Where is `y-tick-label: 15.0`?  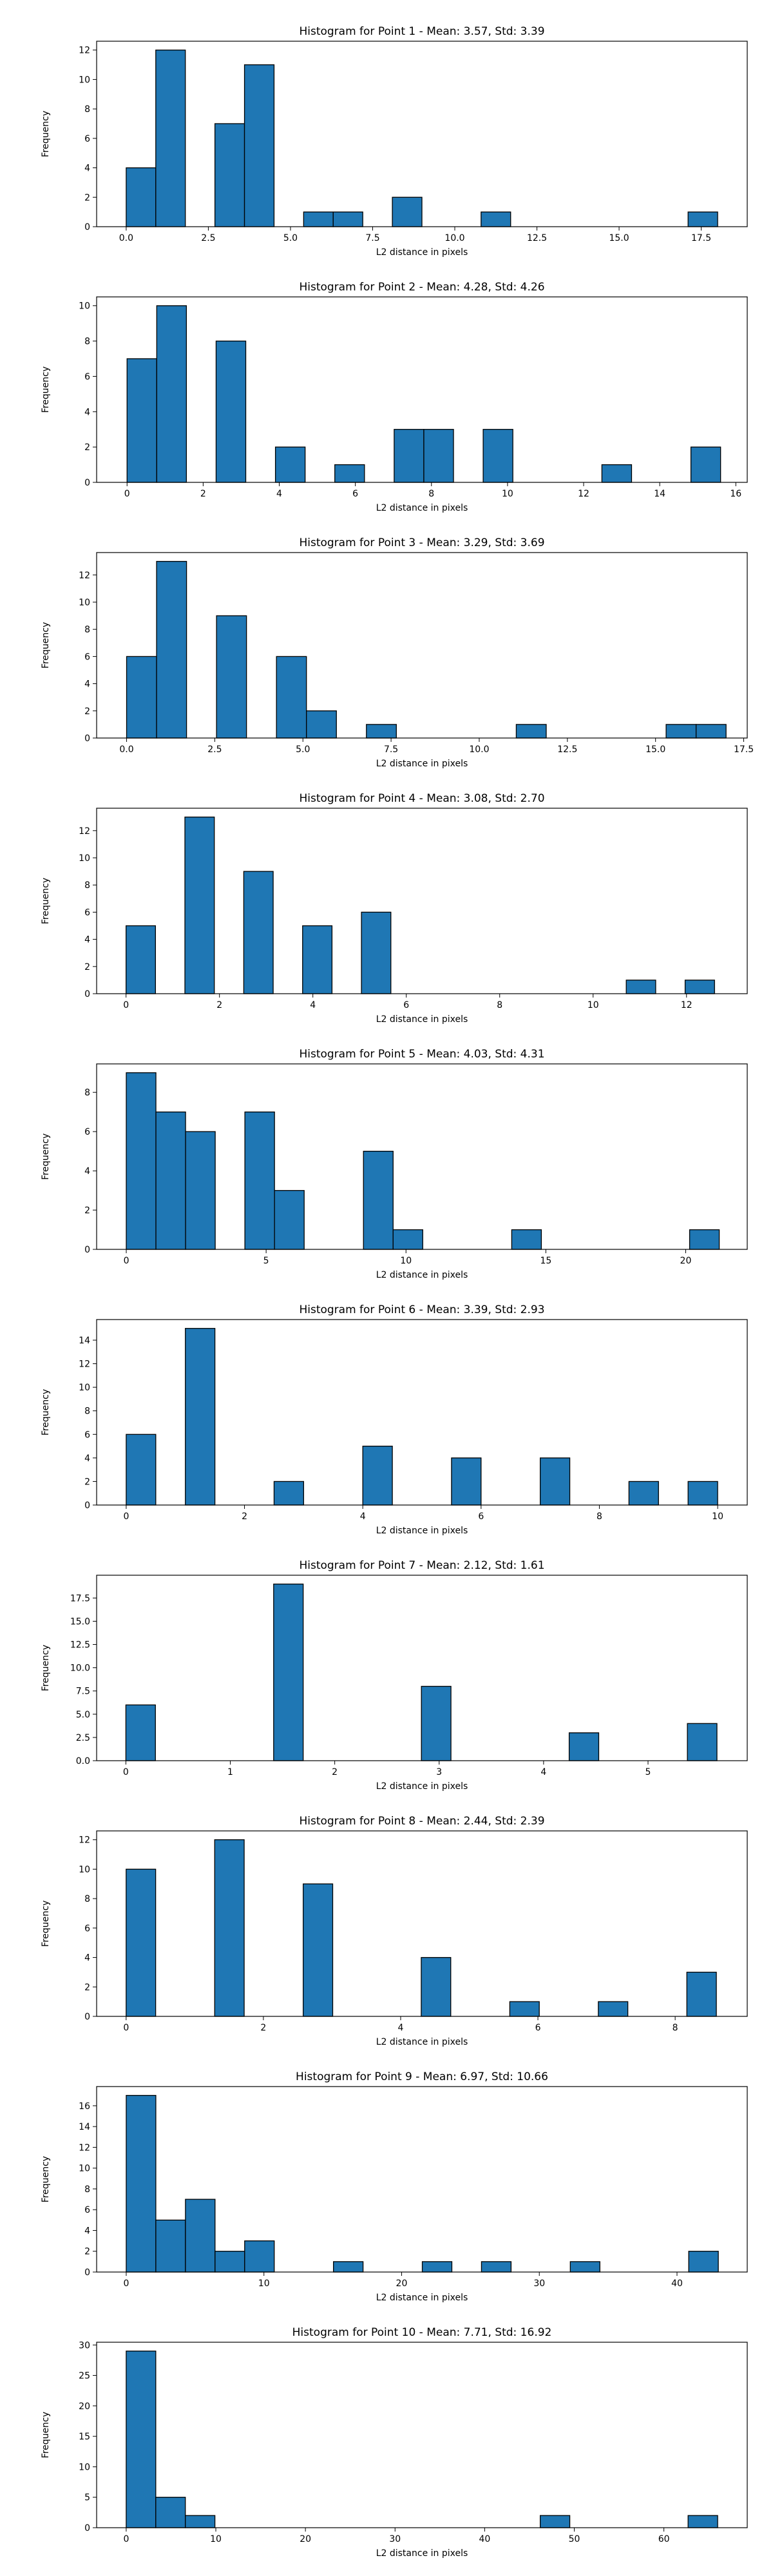
y-tick-label: 15.0 is located at coordinates (80, 1622).